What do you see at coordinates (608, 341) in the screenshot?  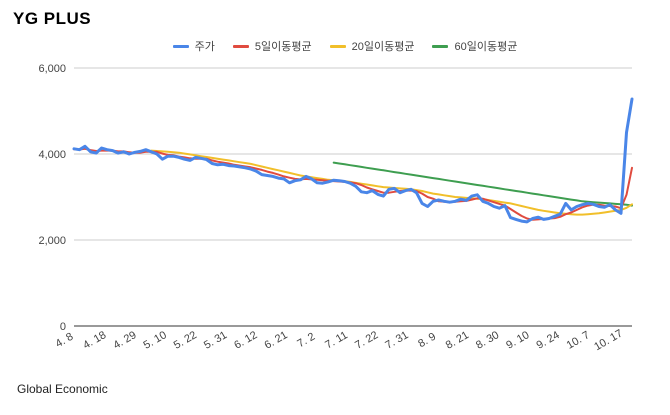 I see `x-tick-label: 10. 17` at bounding box center [608, 341].